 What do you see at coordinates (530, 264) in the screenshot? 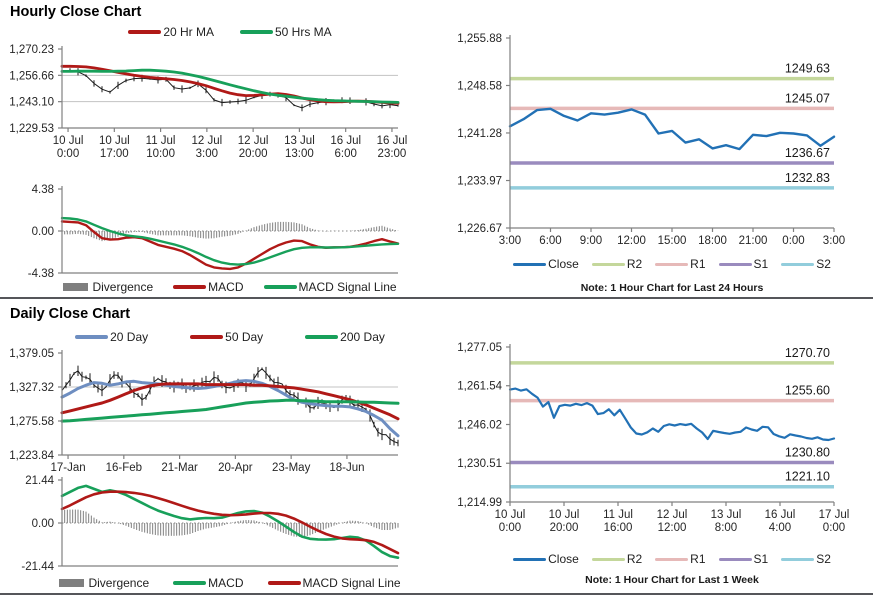
I see `legend-swatch-close` at bounding box center [530, 264].